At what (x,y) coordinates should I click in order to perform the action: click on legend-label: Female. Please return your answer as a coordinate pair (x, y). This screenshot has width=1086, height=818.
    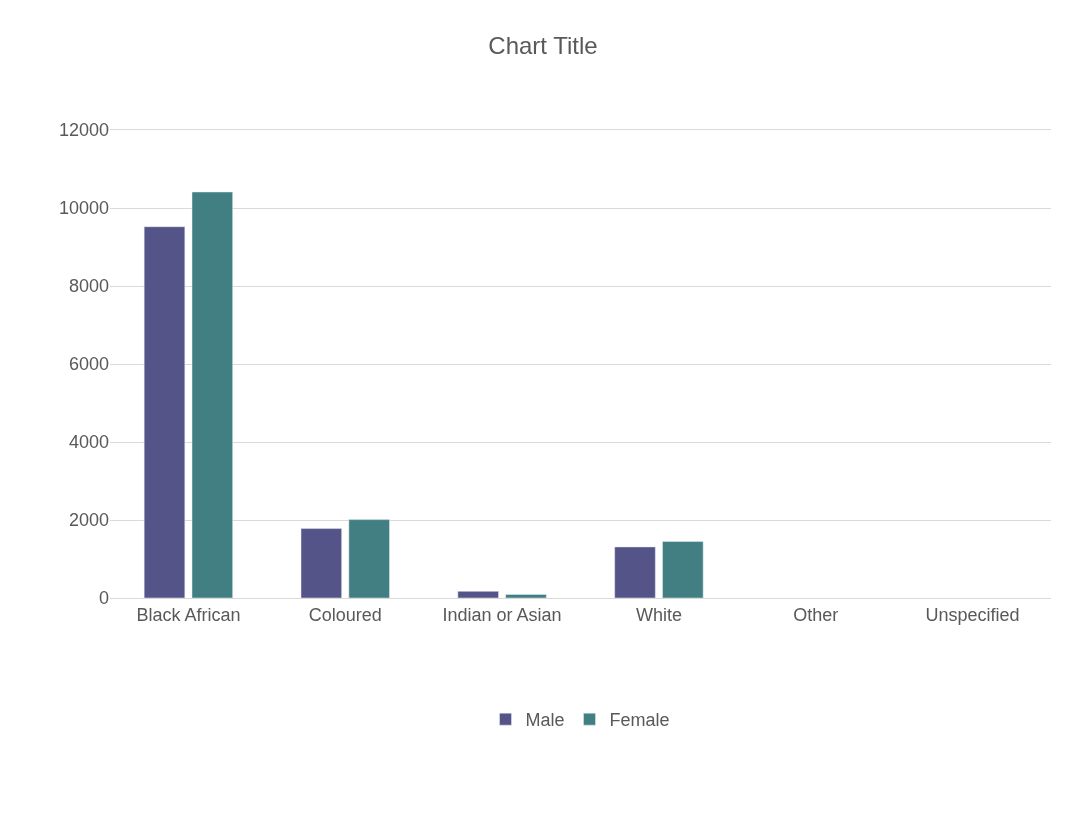
    Looking at the image, I should click on (639, 720).